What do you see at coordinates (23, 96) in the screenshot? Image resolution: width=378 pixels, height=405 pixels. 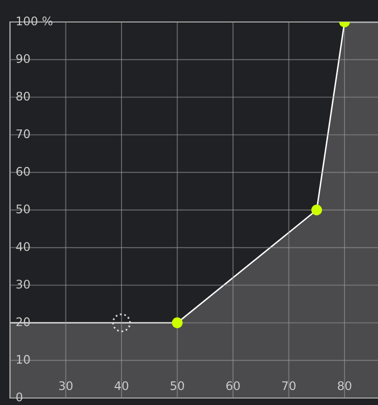 I see `y-tick-label: 80` at bounding box center [23, 96].